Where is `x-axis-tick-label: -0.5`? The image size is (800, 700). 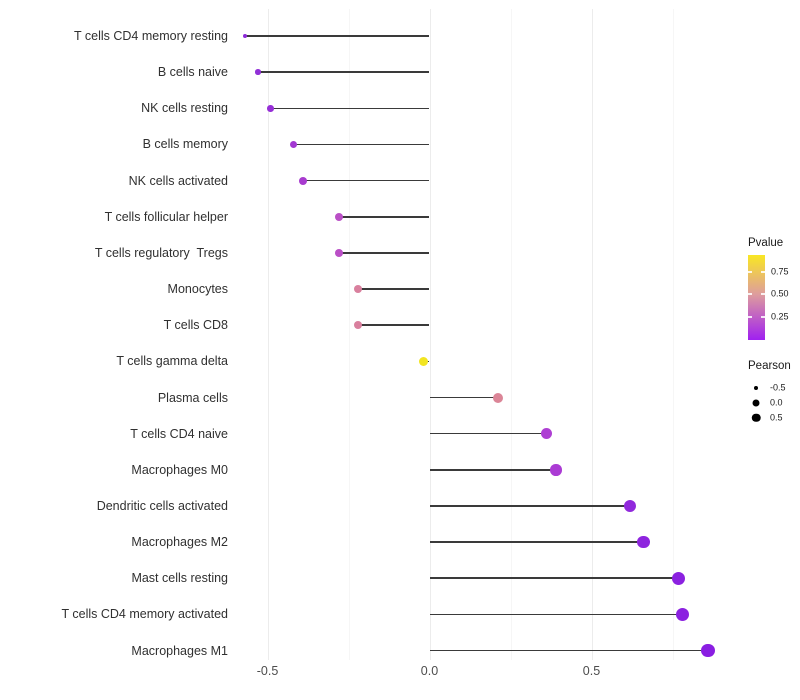 x-axis-tick-label: -0.5 is located at coordinates (267, 671).